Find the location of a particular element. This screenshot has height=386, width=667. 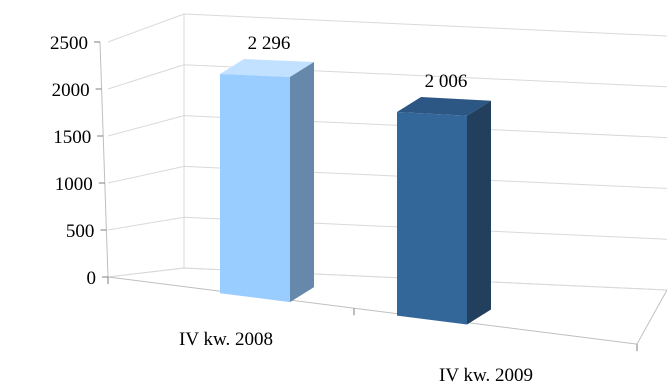

x-axis is located at coordinates (372, 310).